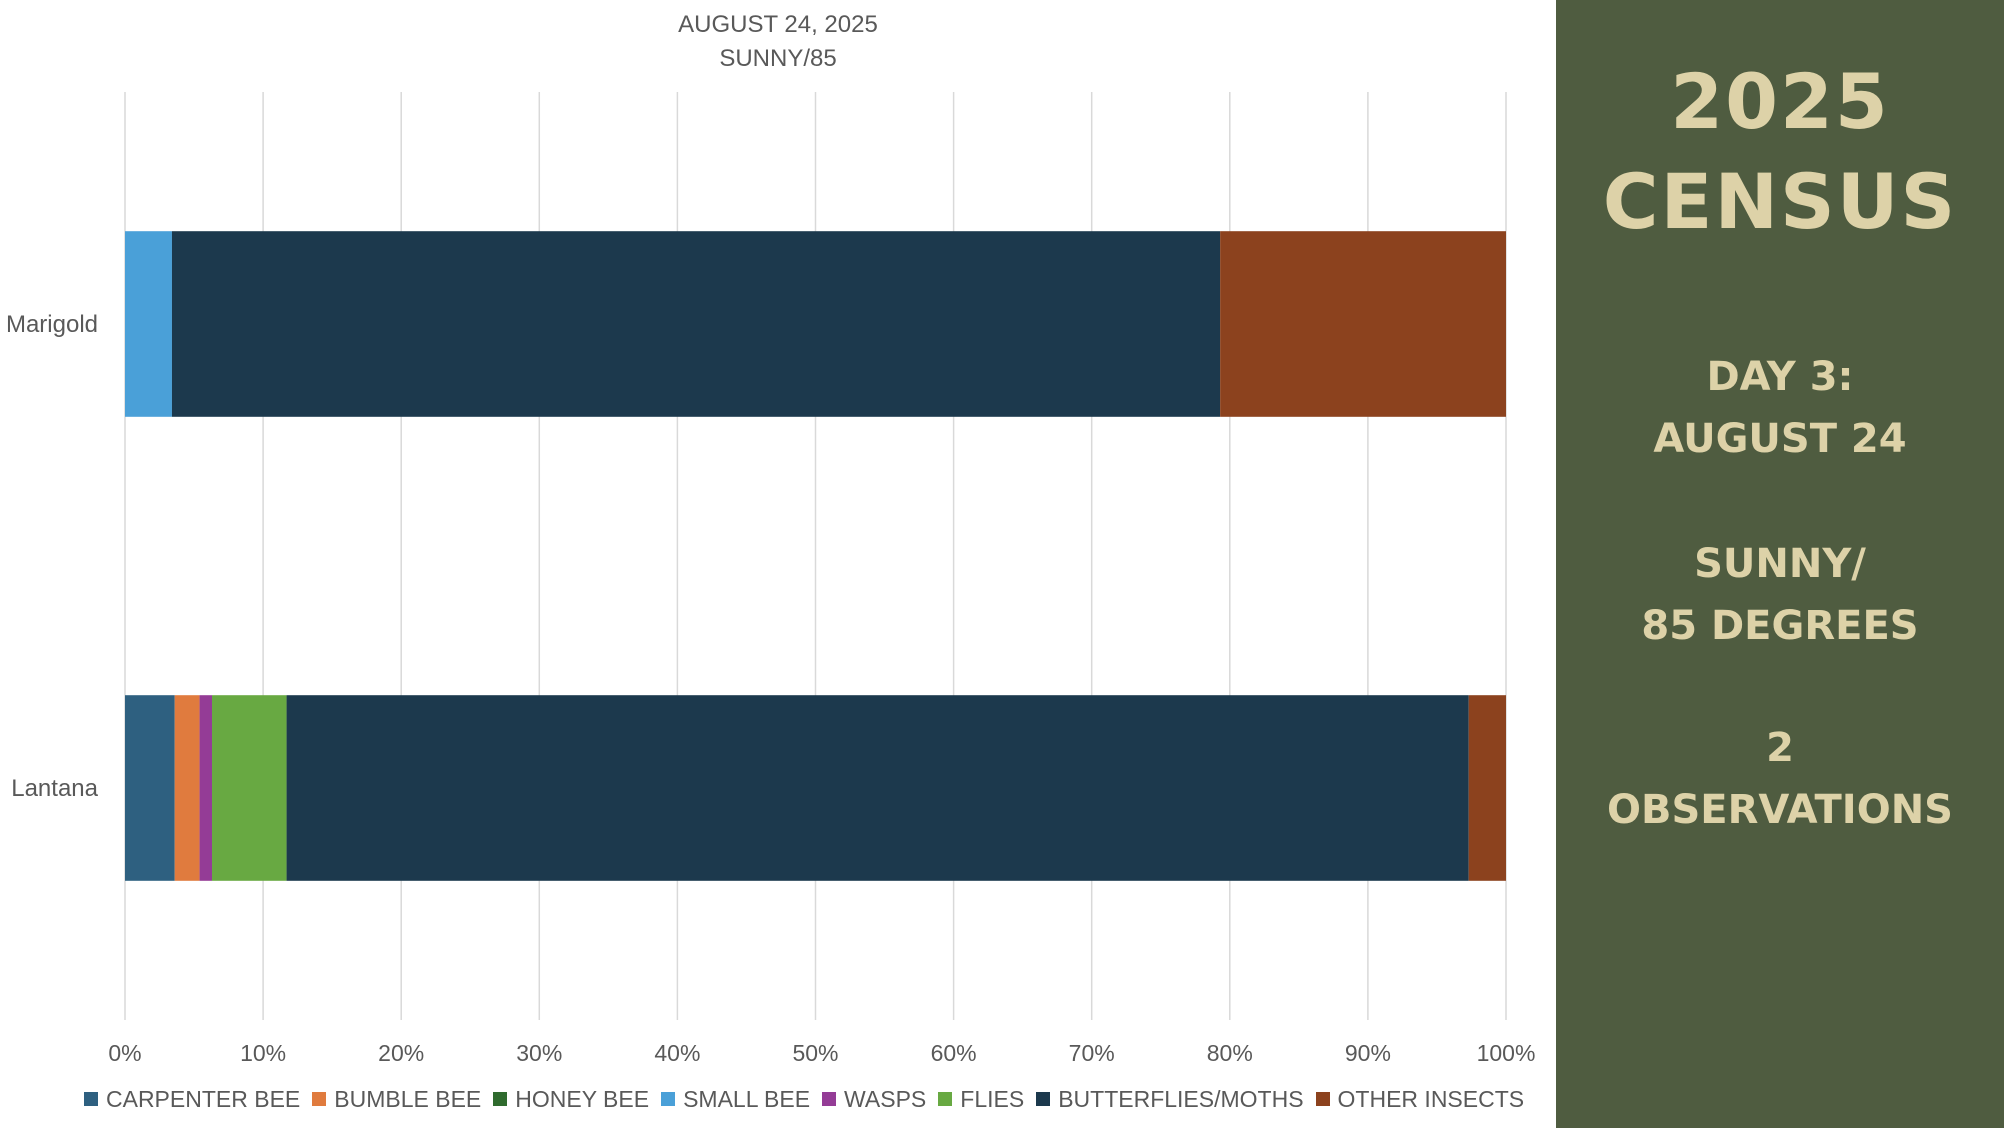 The image size is (2004, 1128). What do you see at coordinates (1780, 626) in the screenshot?
I see `panel-temperature: 85 DEGREES` at bounding box center [1780, 626].